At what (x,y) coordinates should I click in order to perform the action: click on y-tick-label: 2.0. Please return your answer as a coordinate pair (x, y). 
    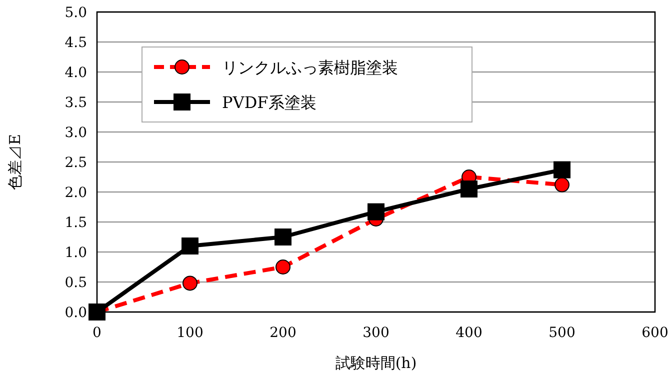
    Looking at the image, I should click on (75, 193).